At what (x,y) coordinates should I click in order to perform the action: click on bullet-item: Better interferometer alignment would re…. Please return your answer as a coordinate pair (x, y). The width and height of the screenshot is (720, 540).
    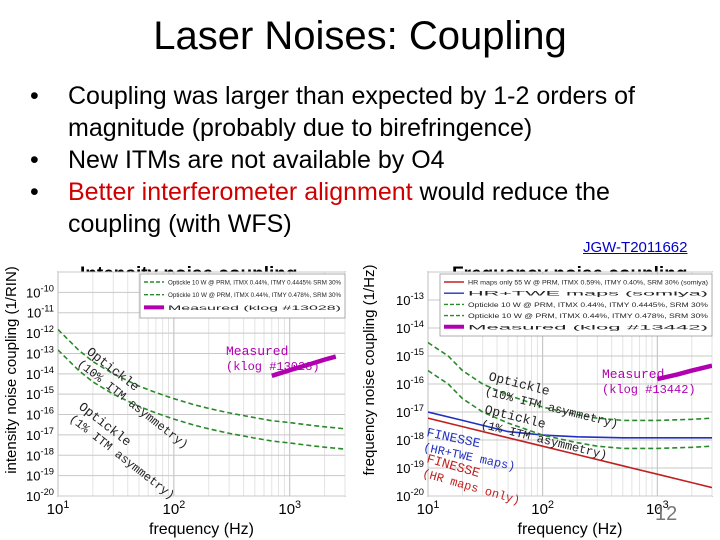
    Looking at the image, I should click on (366, 208).